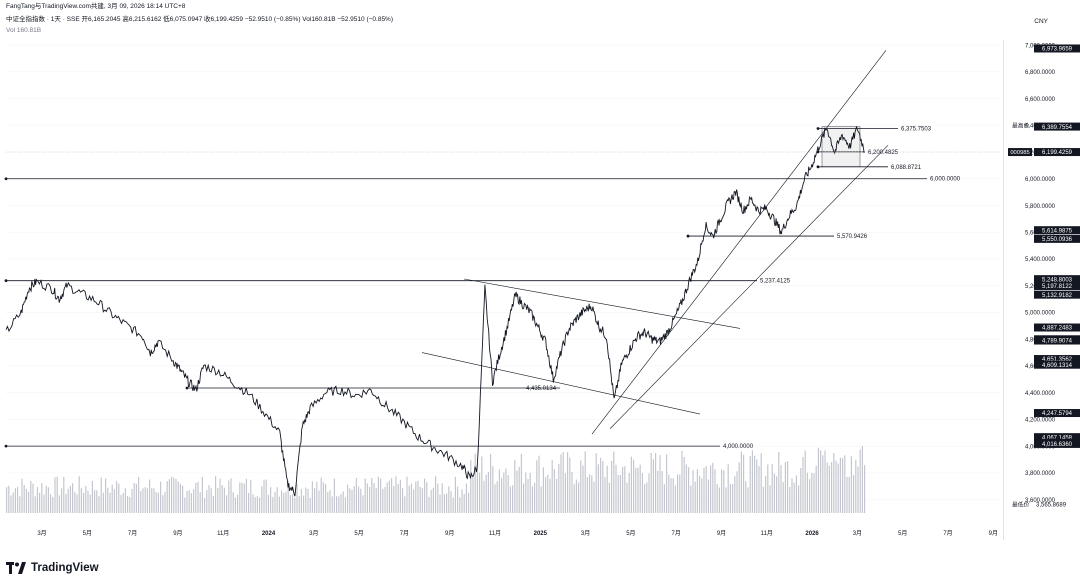 Image resolution: width=1080 pixels, height=585 pixels. Describe the element at coordinates (177, 533) in the screenshot. I see `x-tick-label: 9月` at that location.